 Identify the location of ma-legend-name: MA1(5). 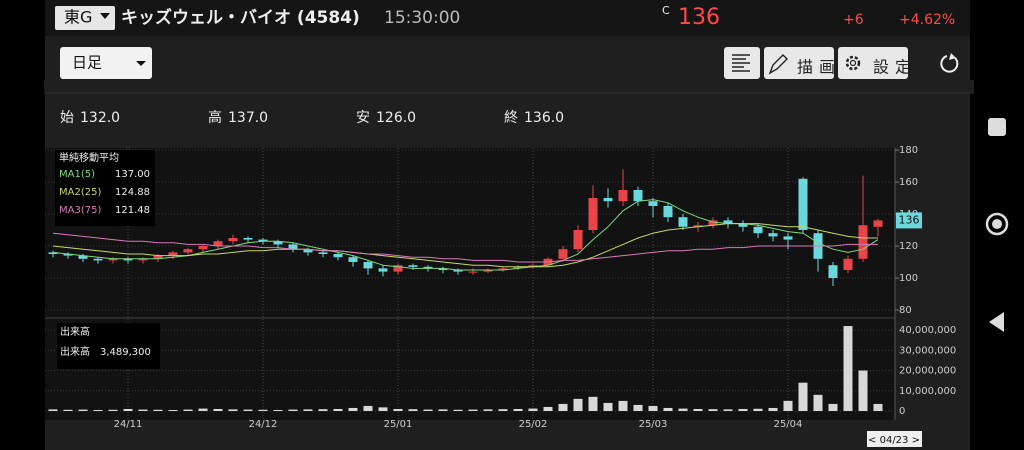
(77, 174).